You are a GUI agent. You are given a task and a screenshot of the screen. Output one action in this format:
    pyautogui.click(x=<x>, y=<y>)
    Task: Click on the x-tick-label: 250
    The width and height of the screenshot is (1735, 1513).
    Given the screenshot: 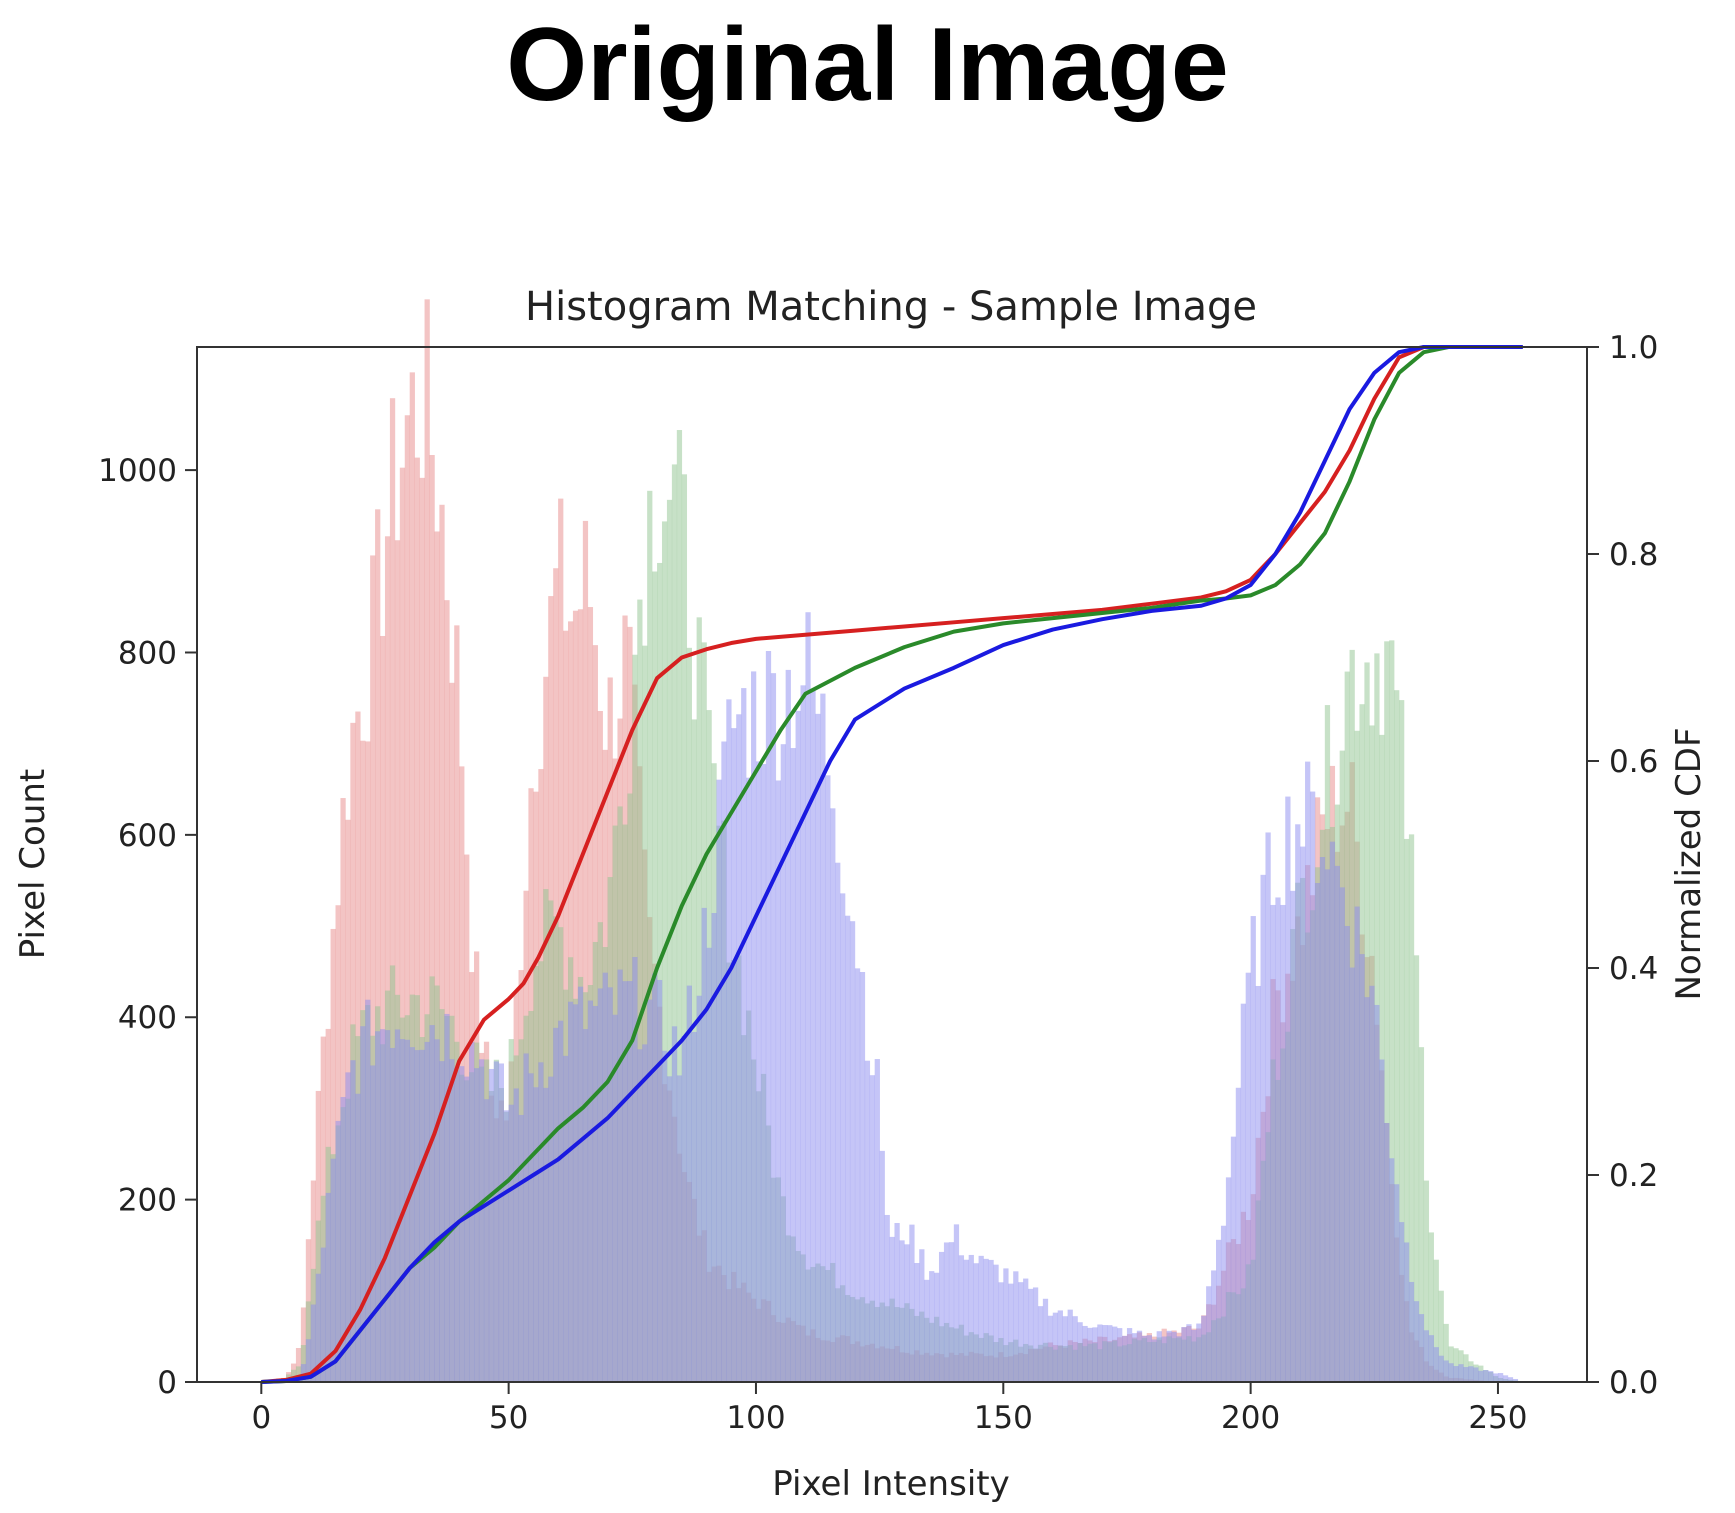 What is the action you would take?
    pyautogui.click(x=1497, y=1418)
    